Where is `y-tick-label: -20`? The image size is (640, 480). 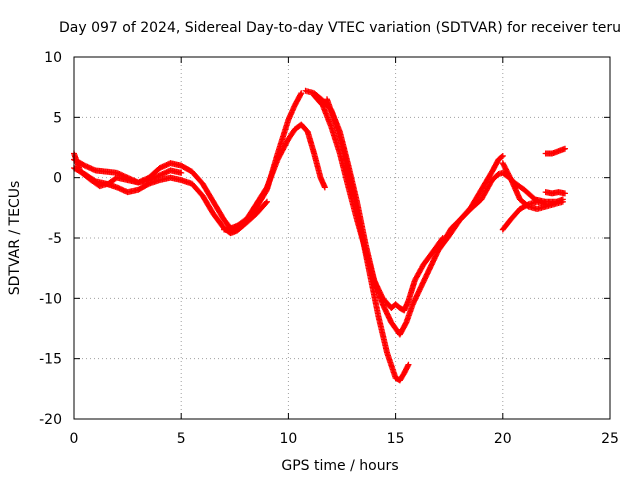
y-tick-label: -20 is located at coordinates (50, 420).